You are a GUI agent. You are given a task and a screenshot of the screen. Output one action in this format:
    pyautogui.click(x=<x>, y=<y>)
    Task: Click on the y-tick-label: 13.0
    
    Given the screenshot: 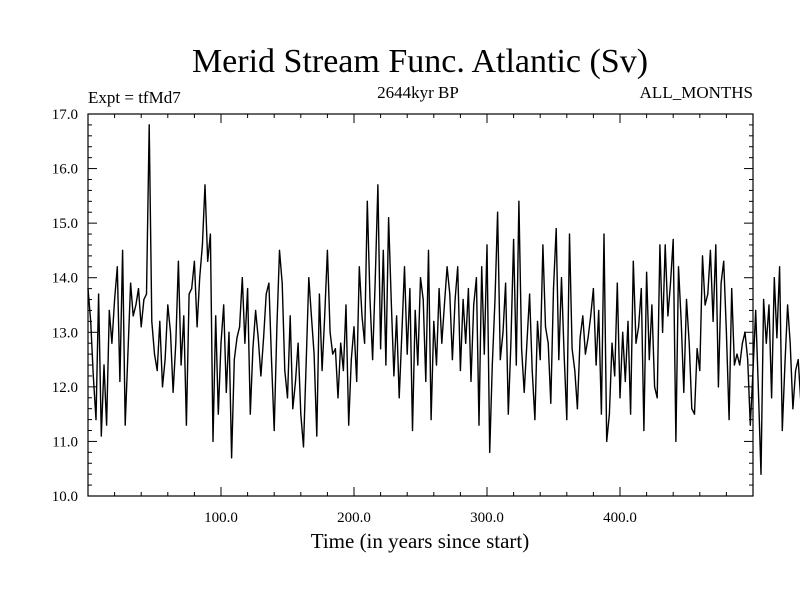 What is the action you would take?
    pyautogui.click(x=65, y=333)
    